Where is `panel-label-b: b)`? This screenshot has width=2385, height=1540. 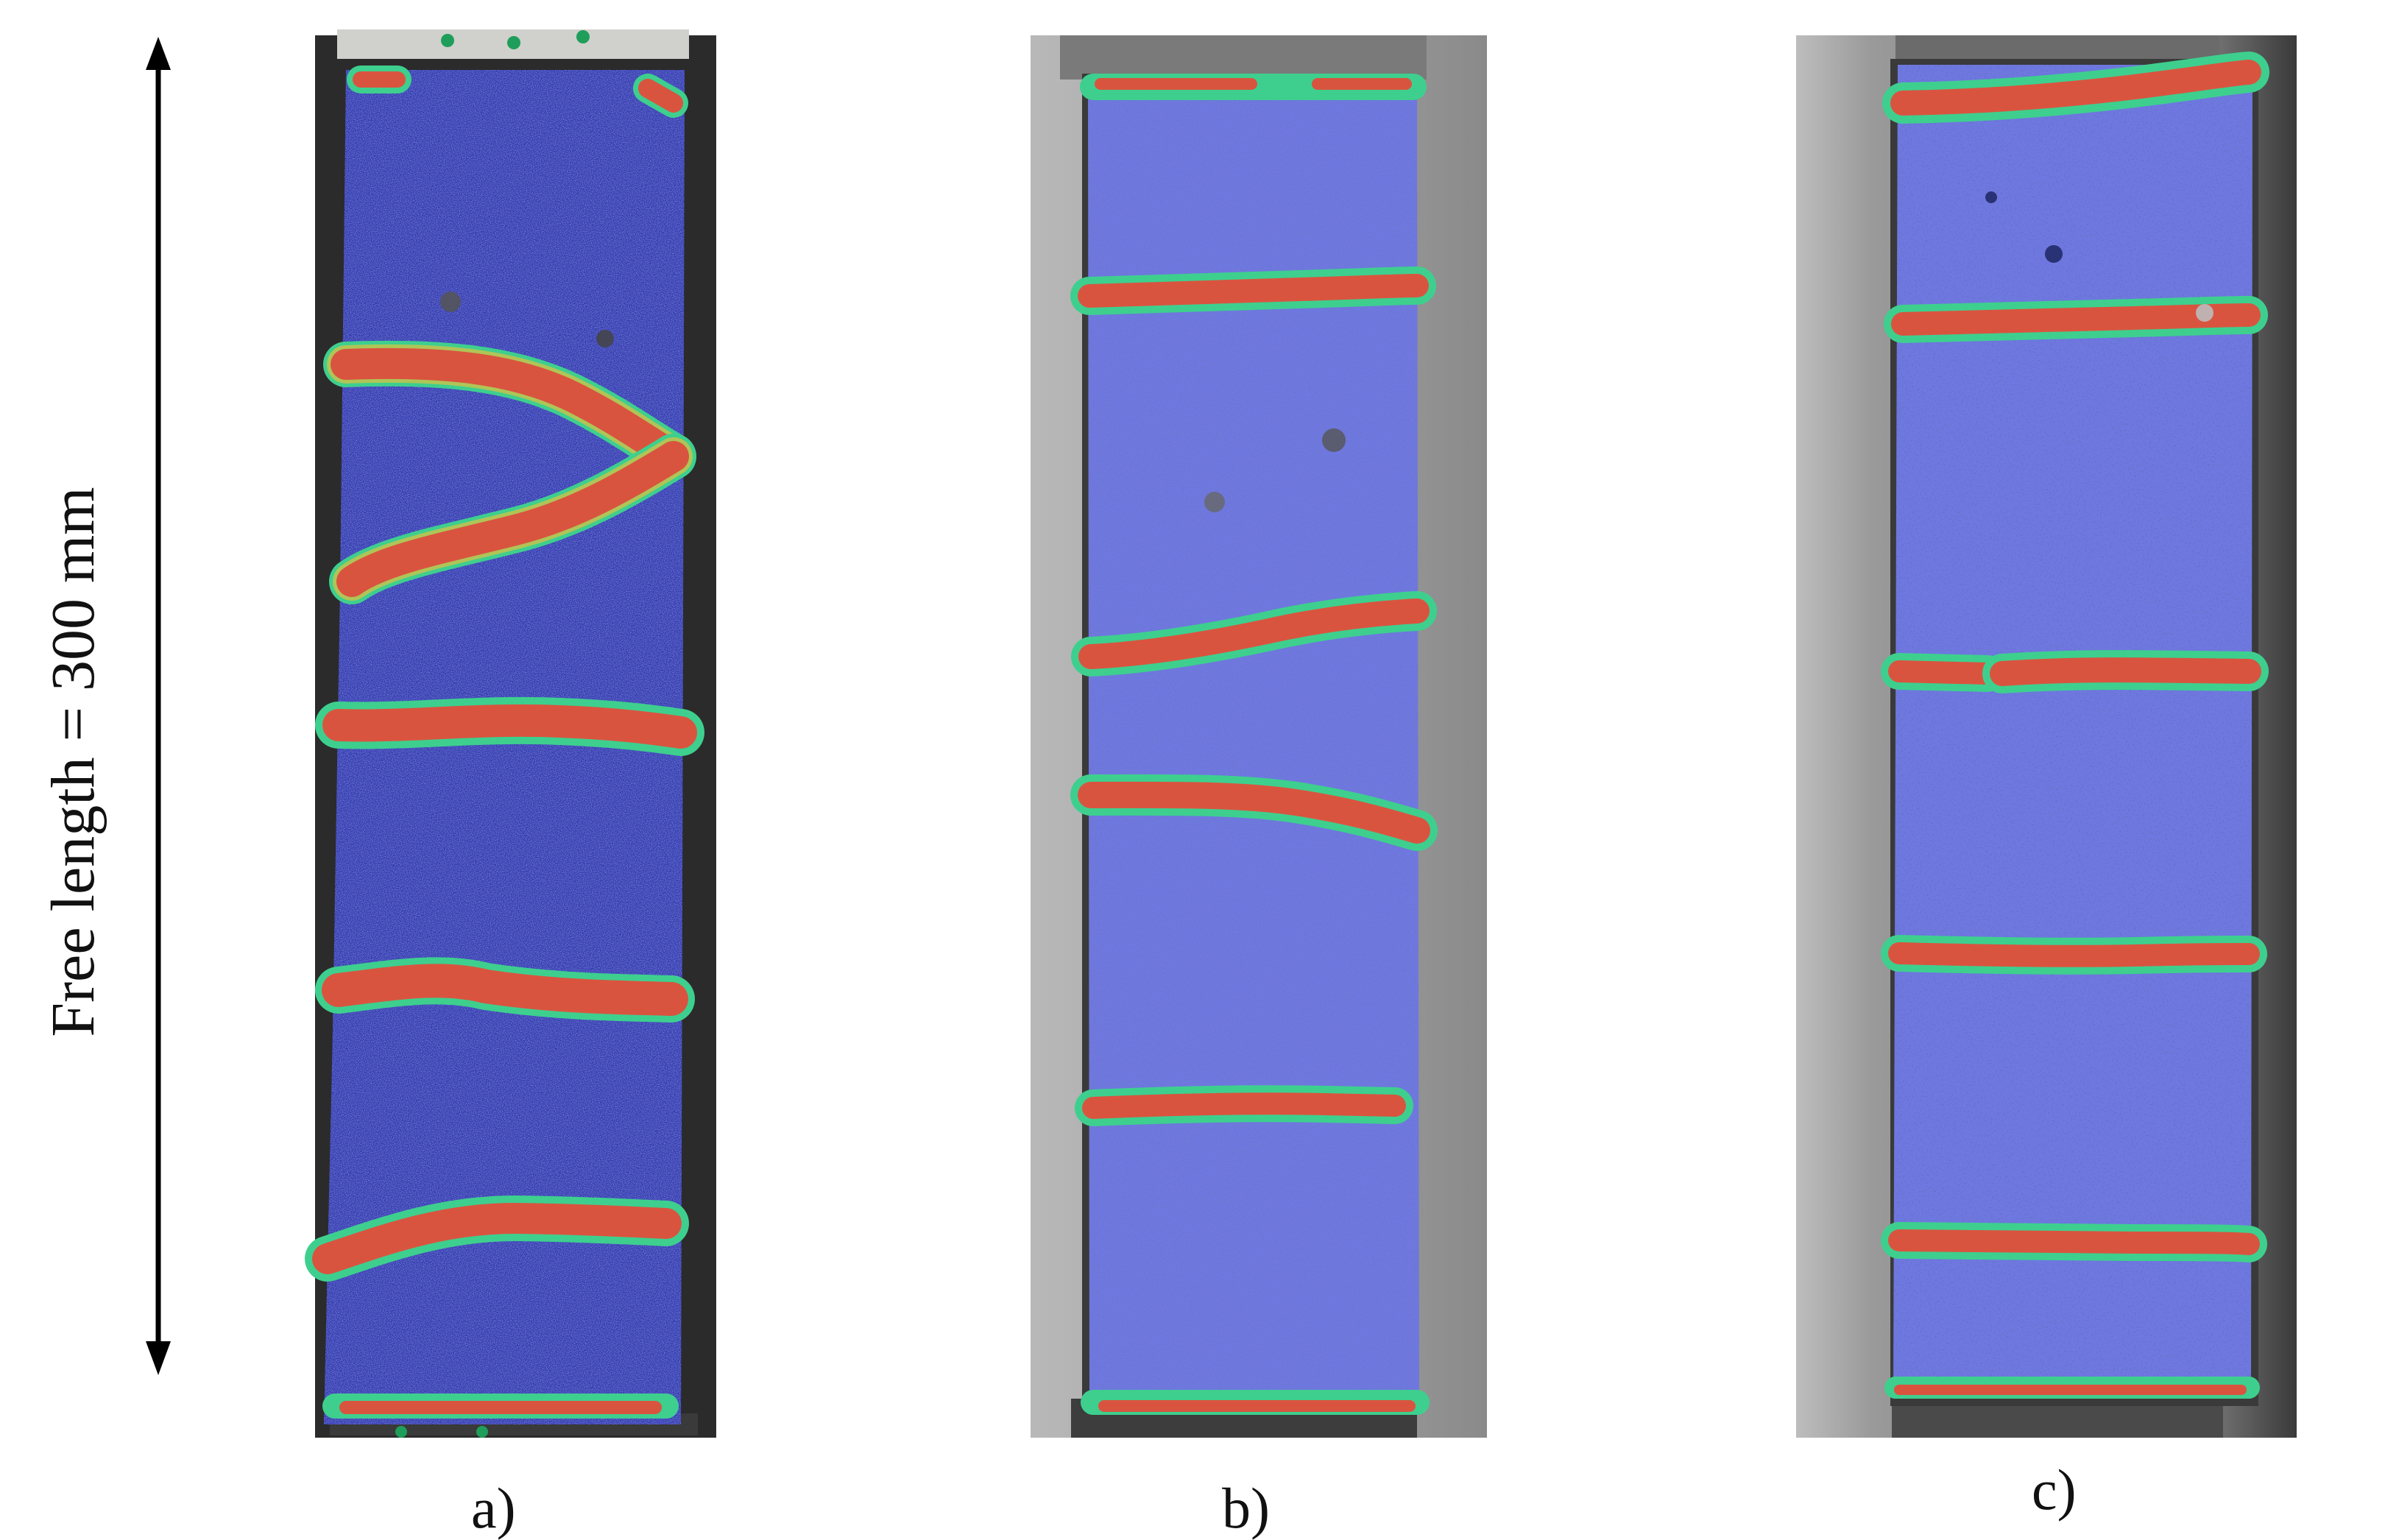 panel-label-b: b) is located at coordinates (1246, 1508).